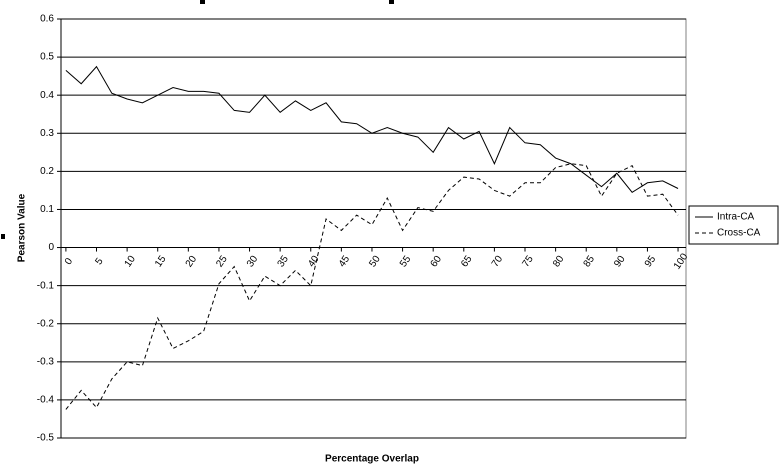 The width and height of the screenshot is (783, 466). I want to click on x-tick-label: 5, so click(100, 261).